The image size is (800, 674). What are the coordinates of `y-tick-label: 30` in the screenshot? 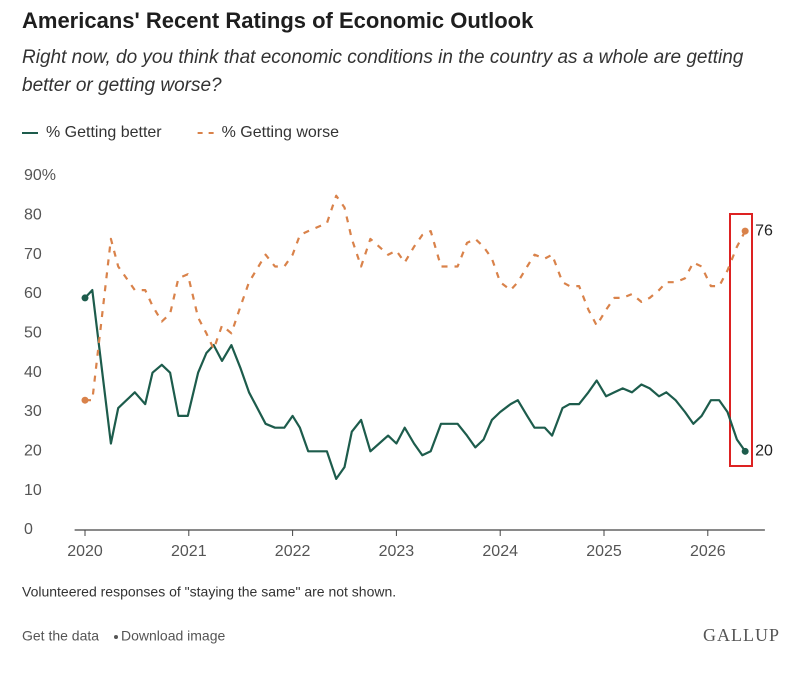 It's located at (33, 411).